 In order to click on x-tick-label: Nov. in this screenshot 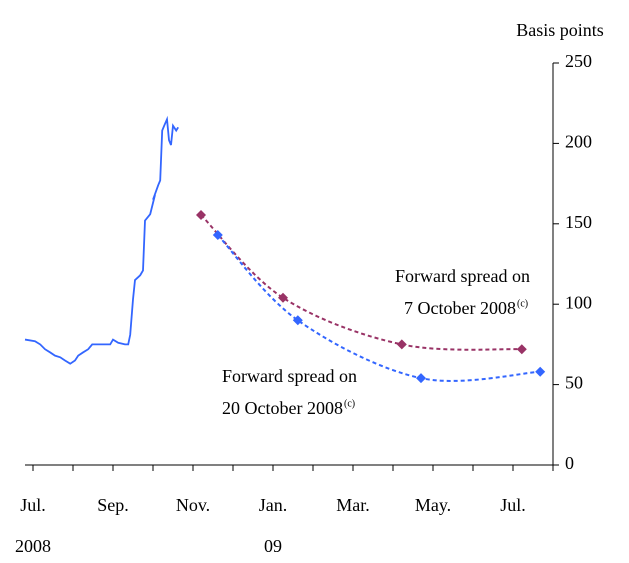, I will do `click(193, 505)`.